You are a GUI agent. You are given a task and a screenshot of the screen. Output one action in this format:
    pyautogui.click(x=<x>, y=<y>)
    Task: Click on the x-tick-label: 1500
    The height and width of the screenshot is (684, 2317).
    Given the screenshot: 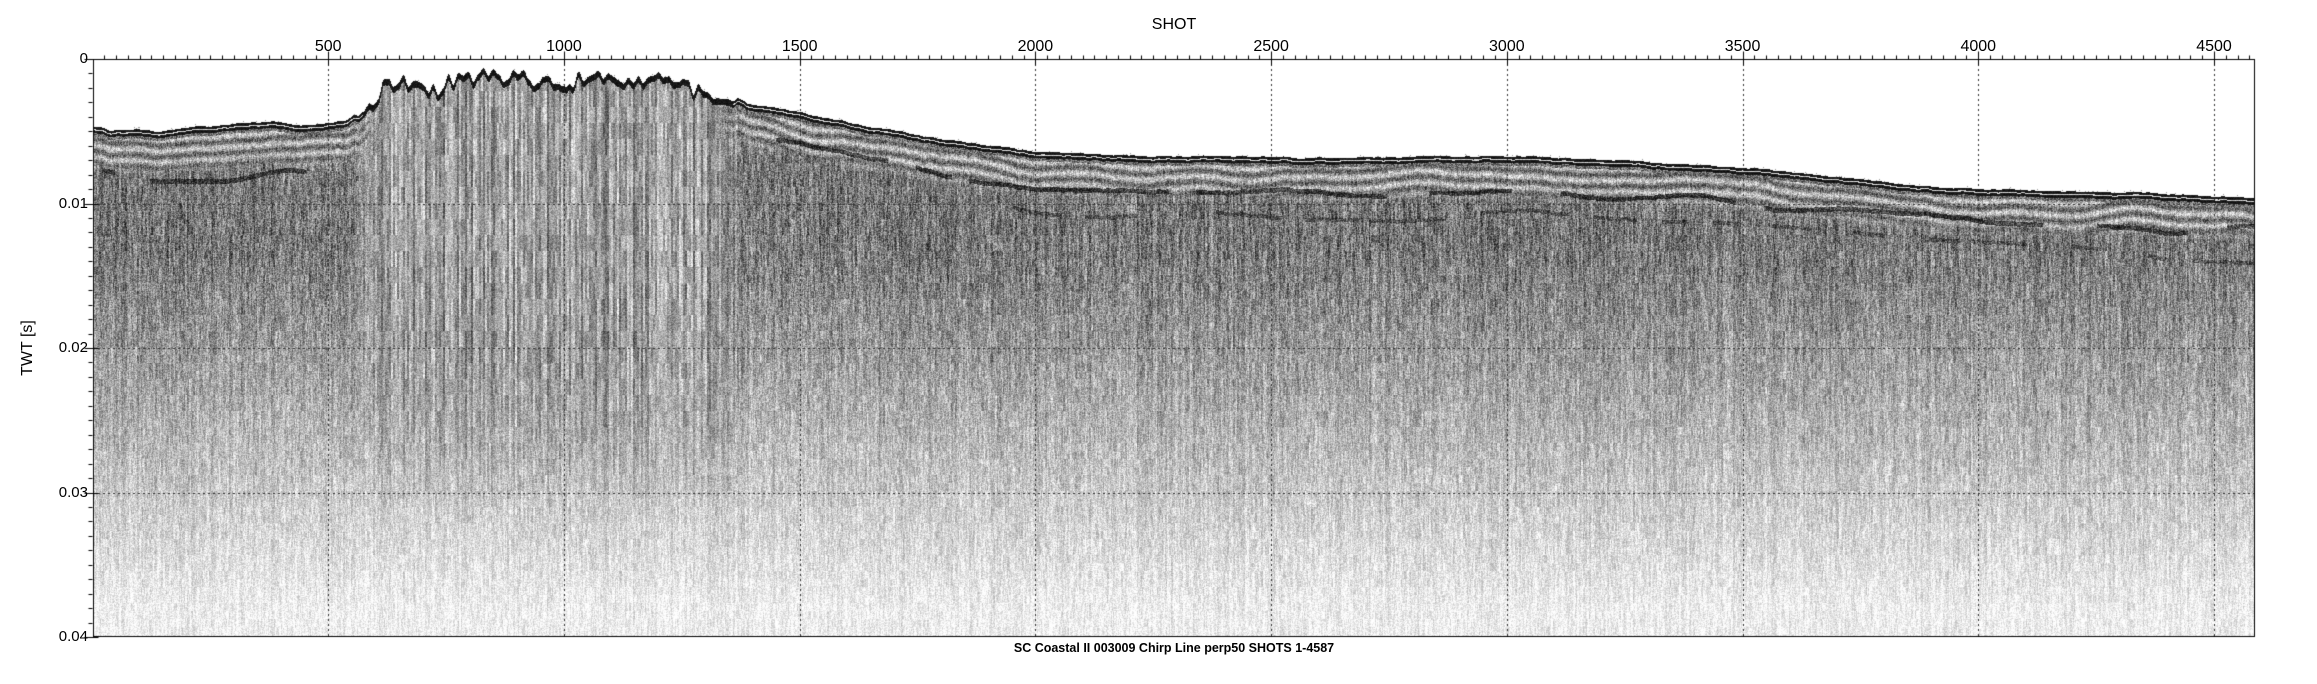 What is the action you would take?
    pyautogui.click(x=799, y=46)
    